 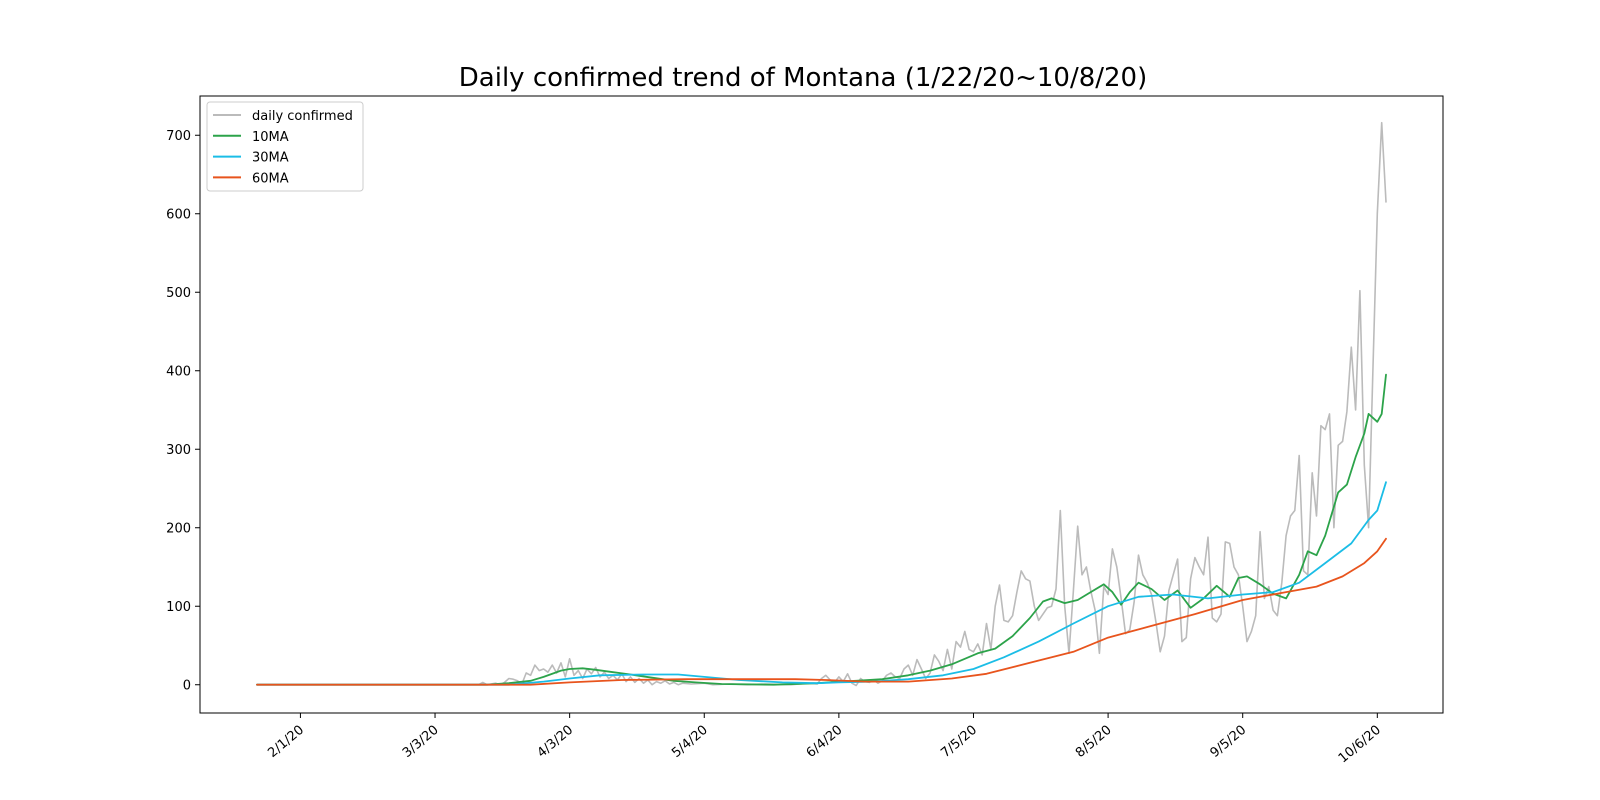 I want to click on y-tick-label: 100, so click(x=178, y=607).